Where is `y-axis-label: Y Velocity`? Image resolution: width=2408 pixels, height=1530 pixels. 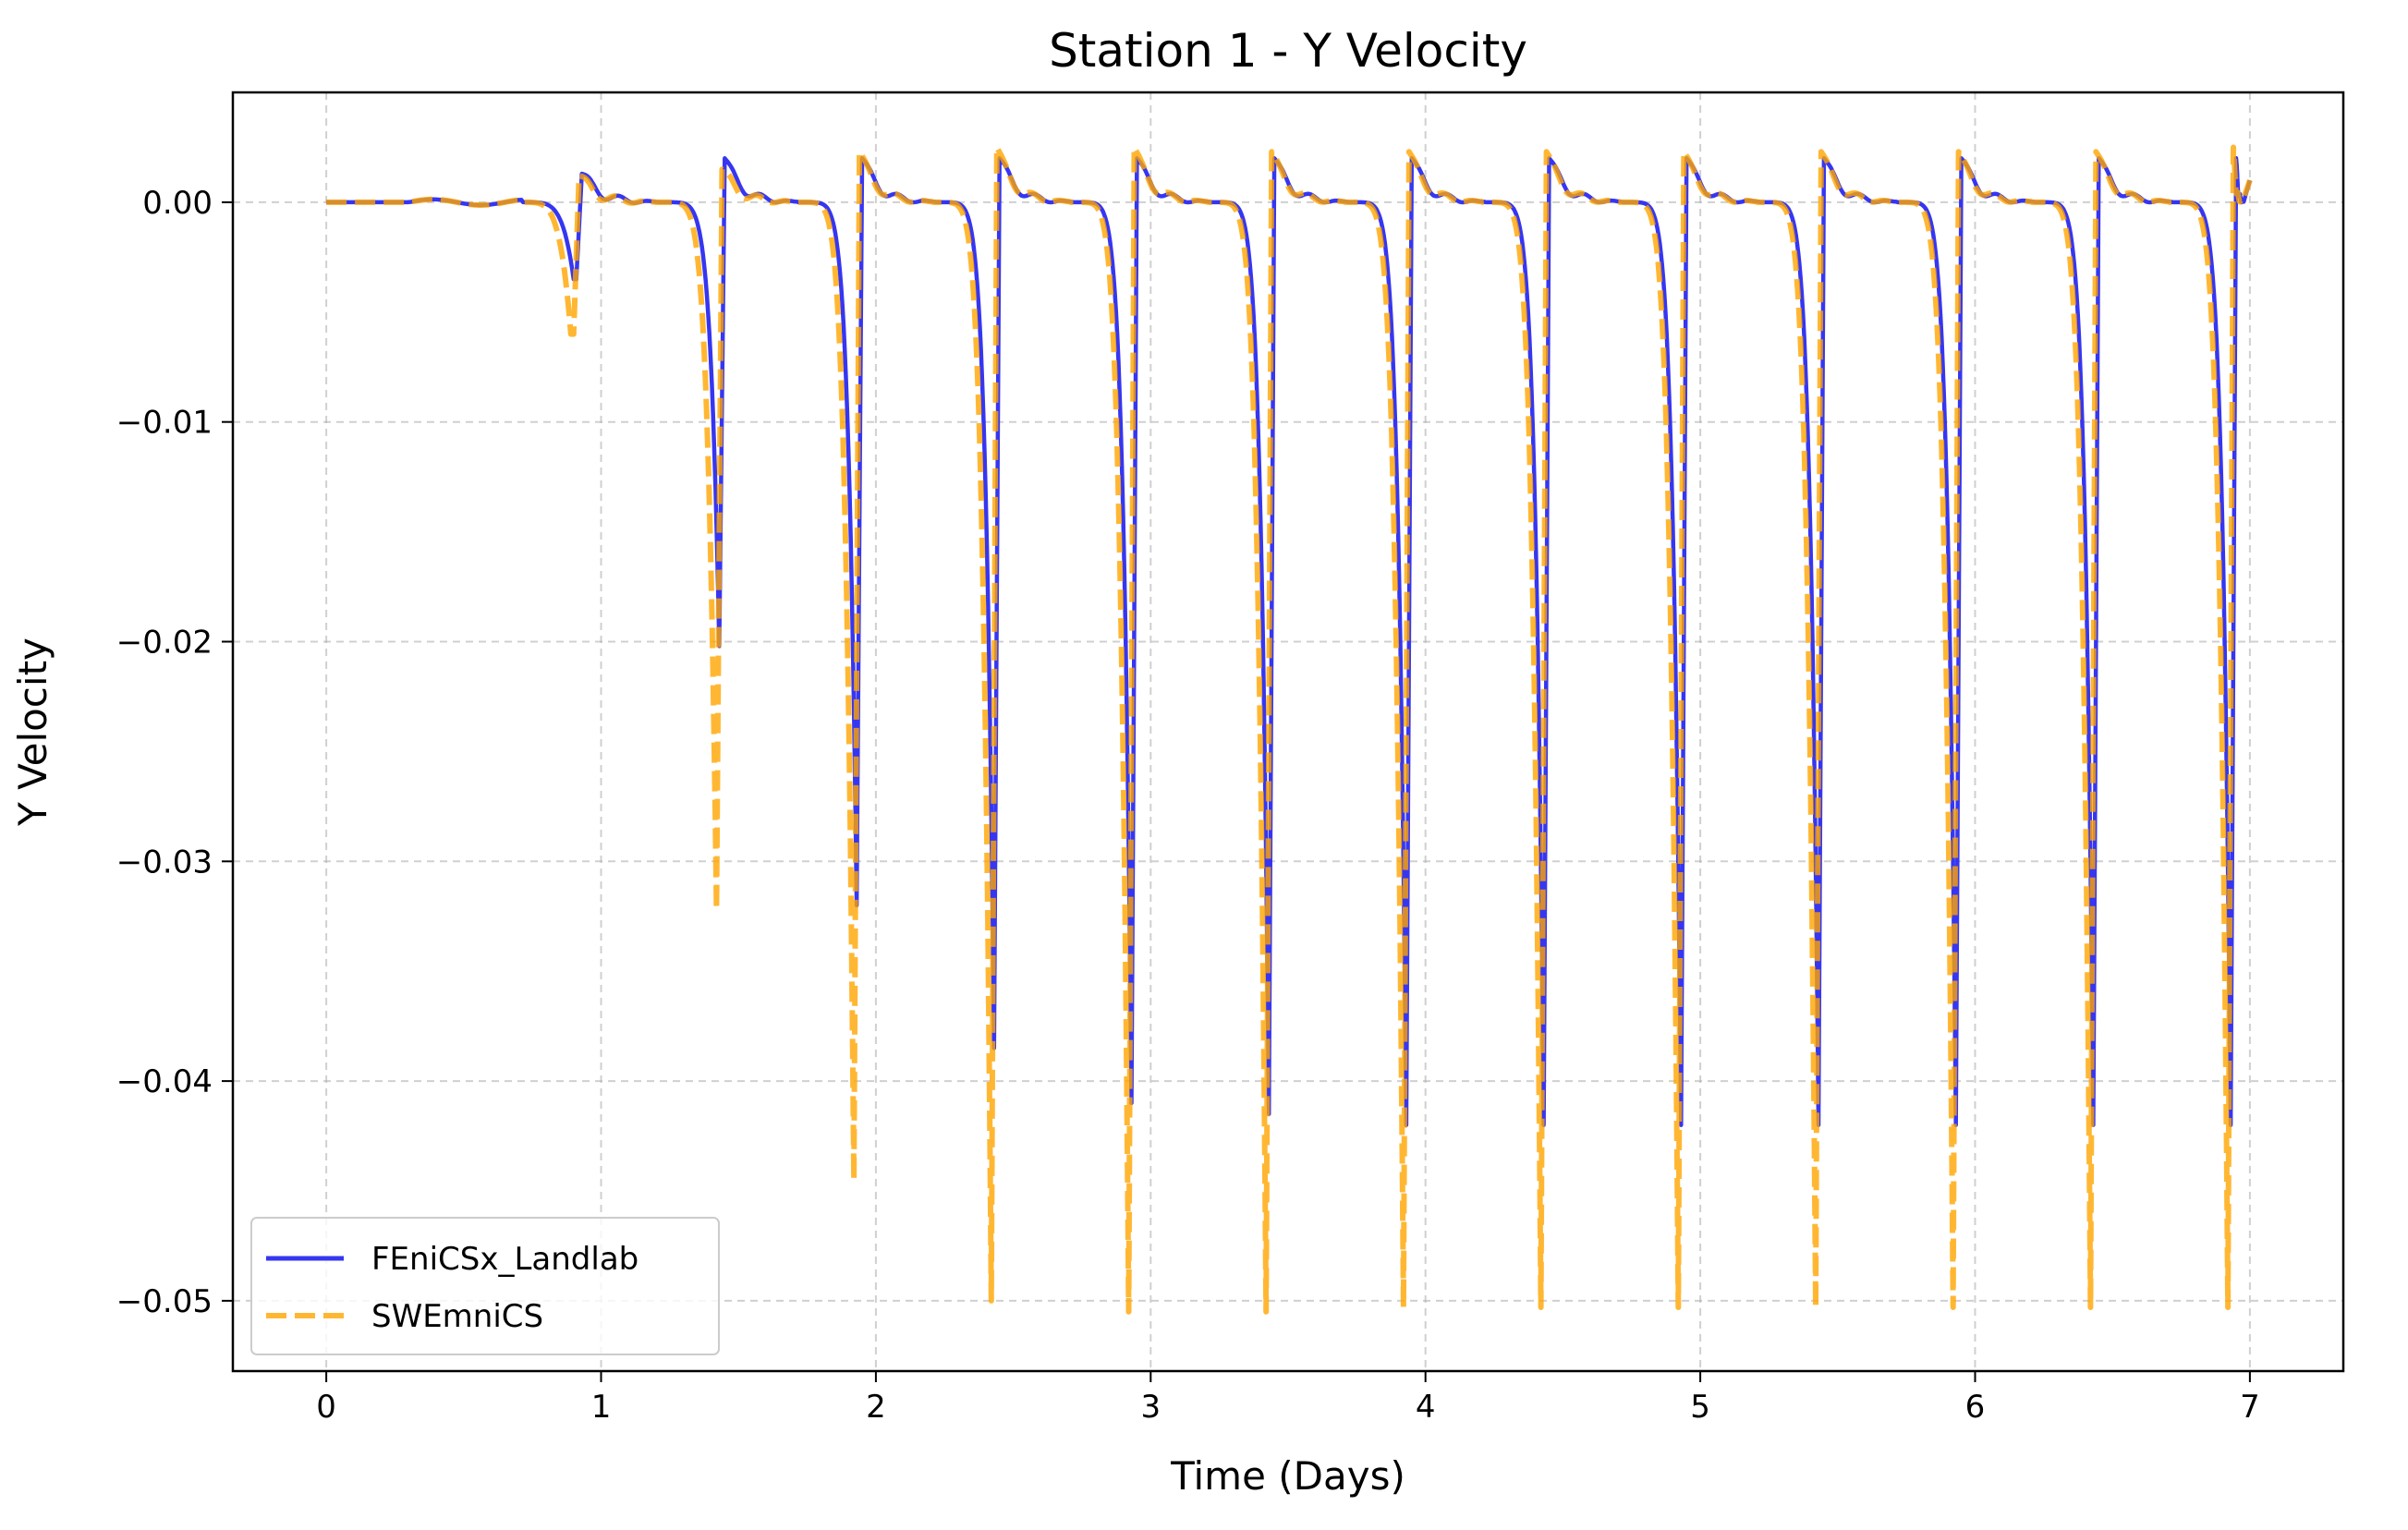 y-axis-label: Y Velocity is located at coordinates (32, 732).